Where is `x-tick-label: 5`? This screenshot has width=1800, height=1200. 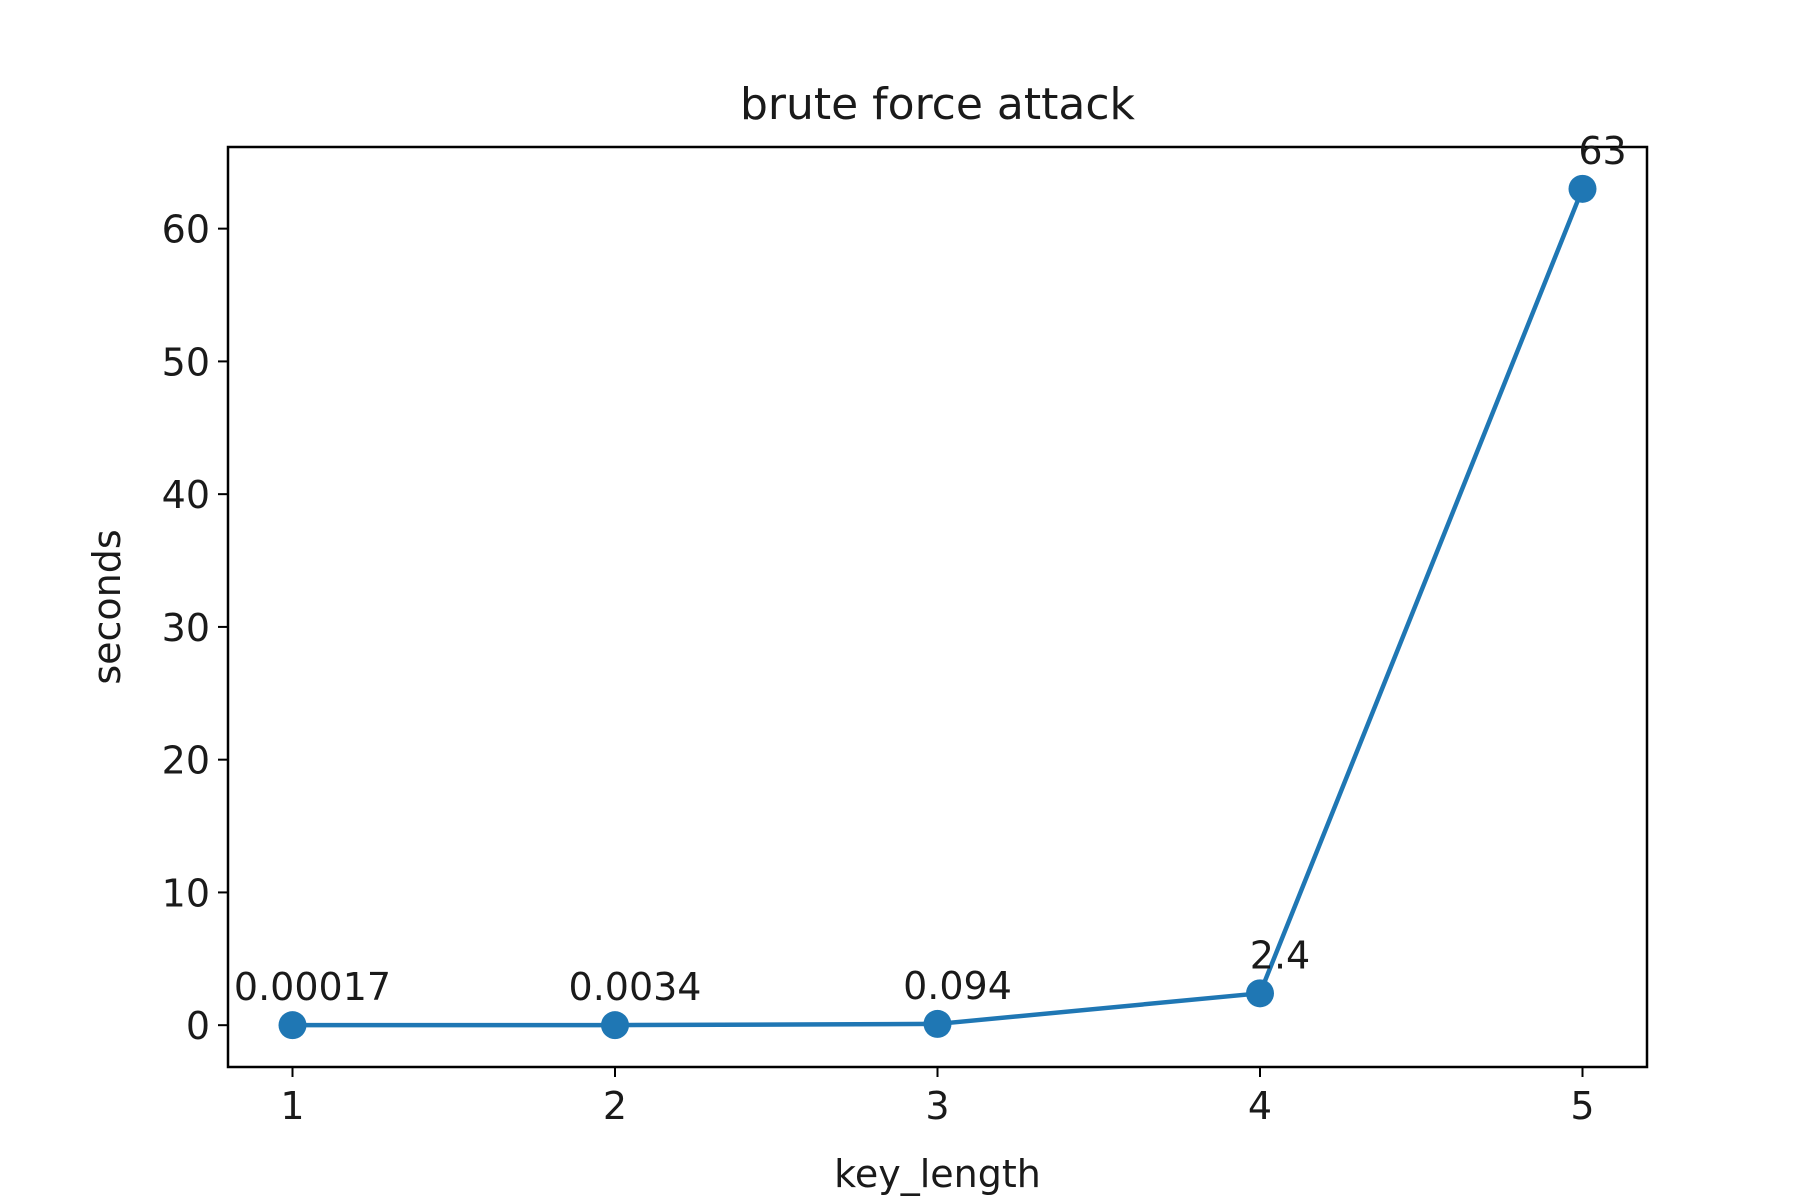
x-tick-label: 5 is located at coordinates (1582, 1106).